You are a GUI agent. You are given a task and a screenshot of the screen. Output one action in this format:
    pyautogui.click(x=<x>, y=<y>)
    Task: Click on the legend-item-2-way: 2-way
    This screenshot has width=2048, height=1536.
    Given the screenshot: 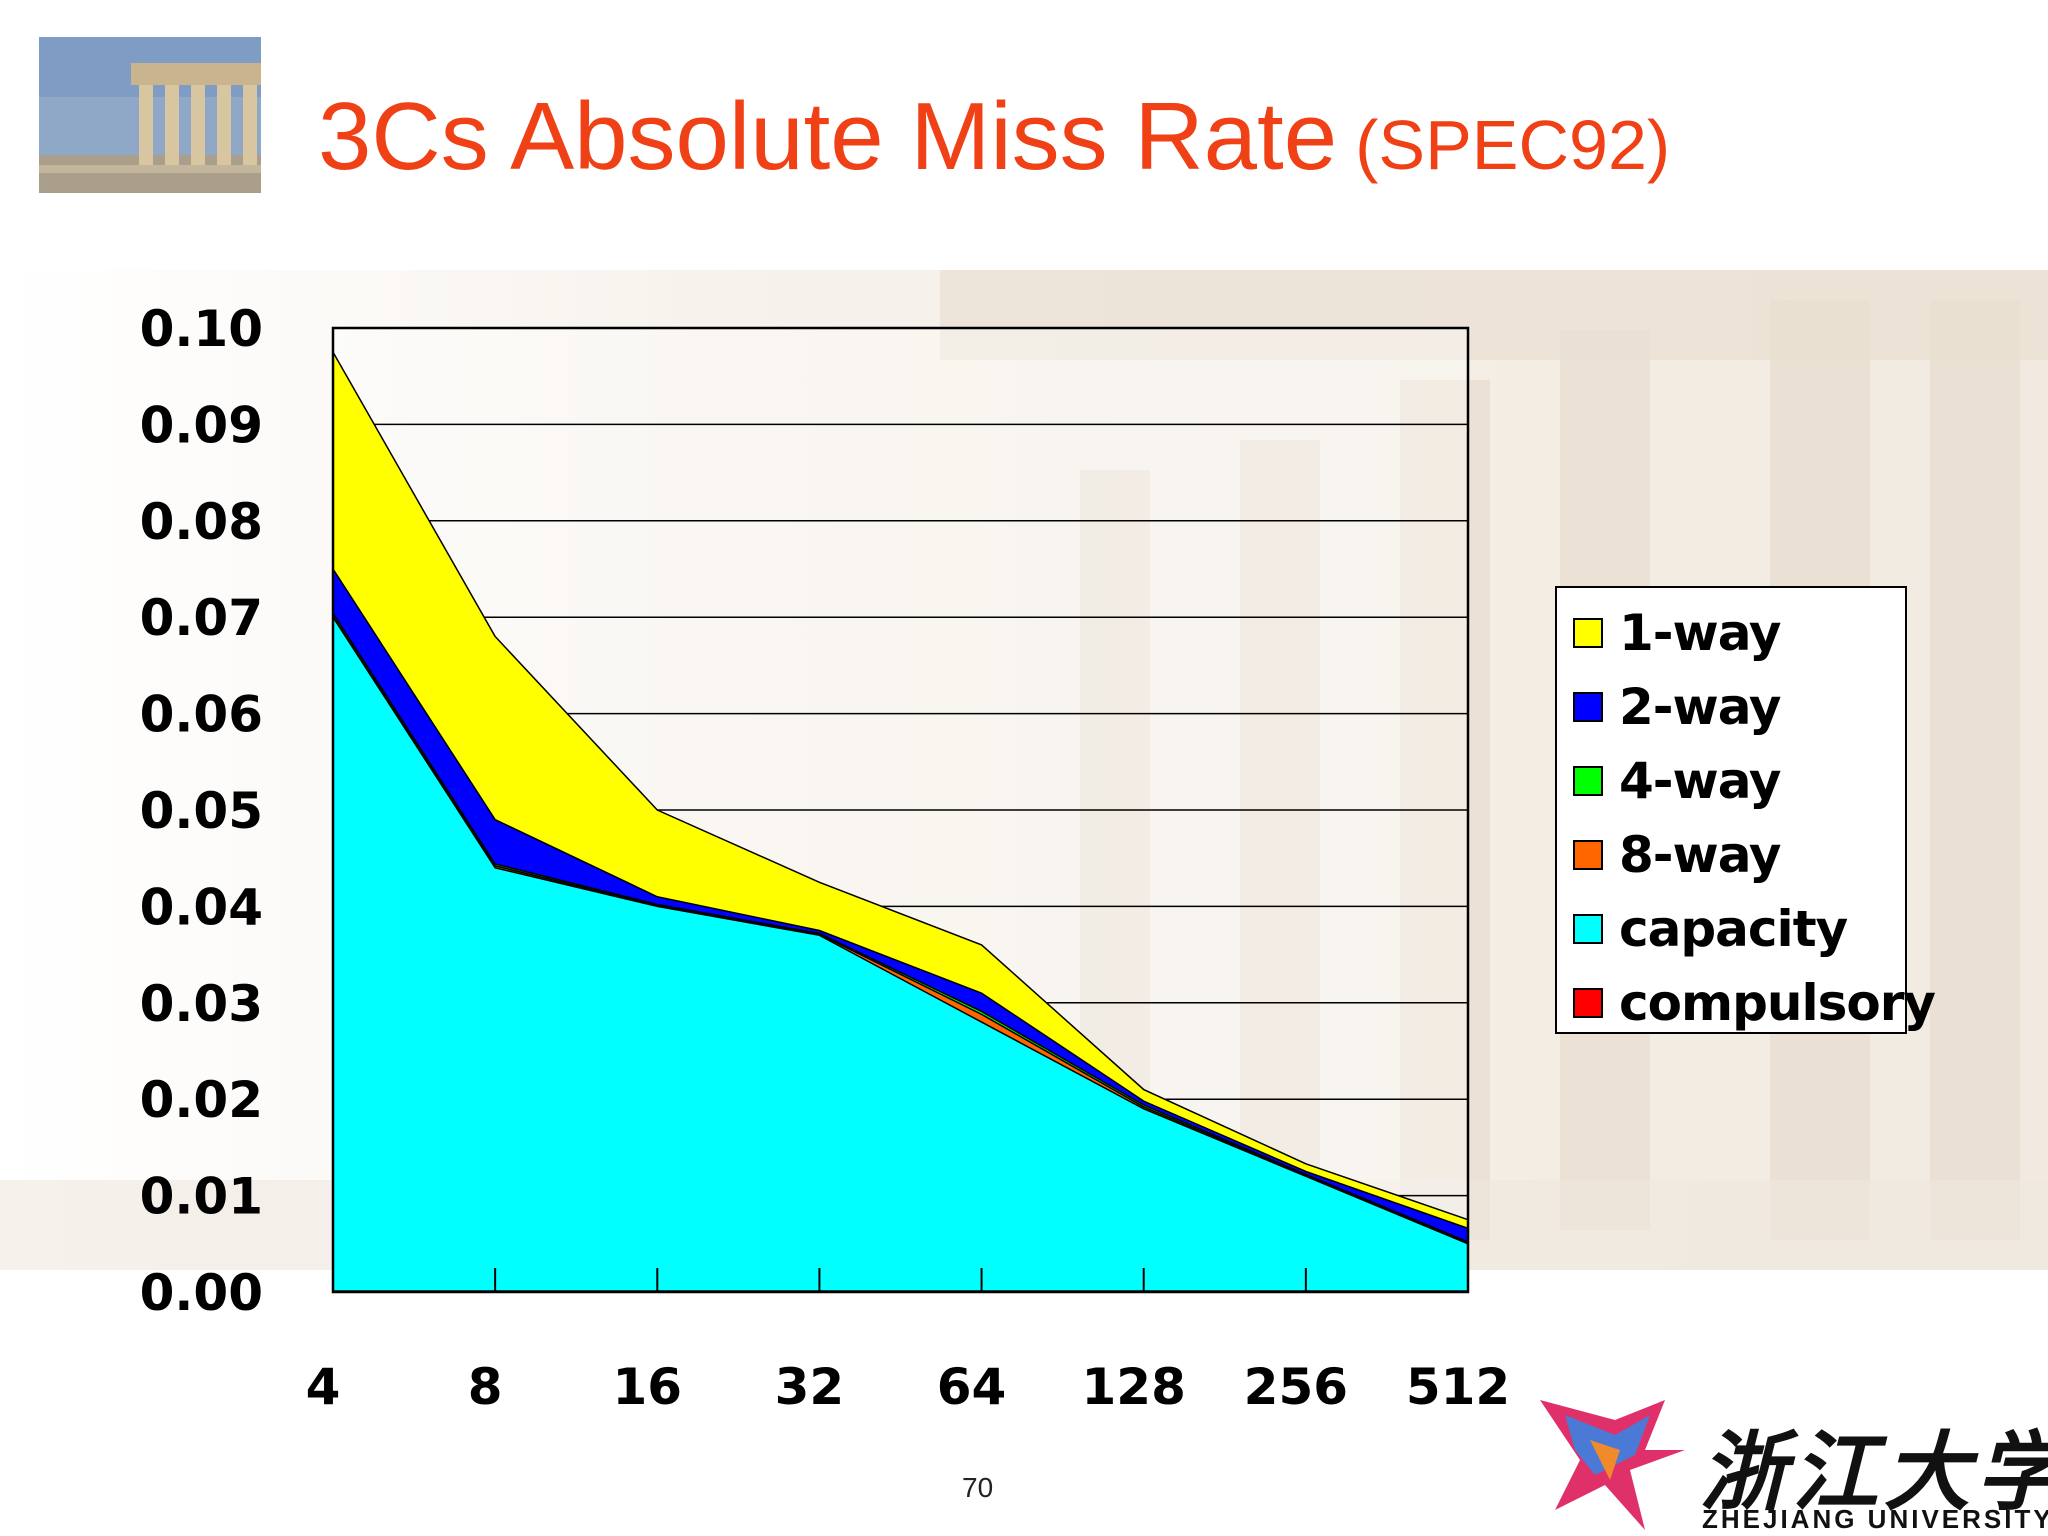 What is the action you would take?
    pyautogui.click(x=1677, y=707)
    